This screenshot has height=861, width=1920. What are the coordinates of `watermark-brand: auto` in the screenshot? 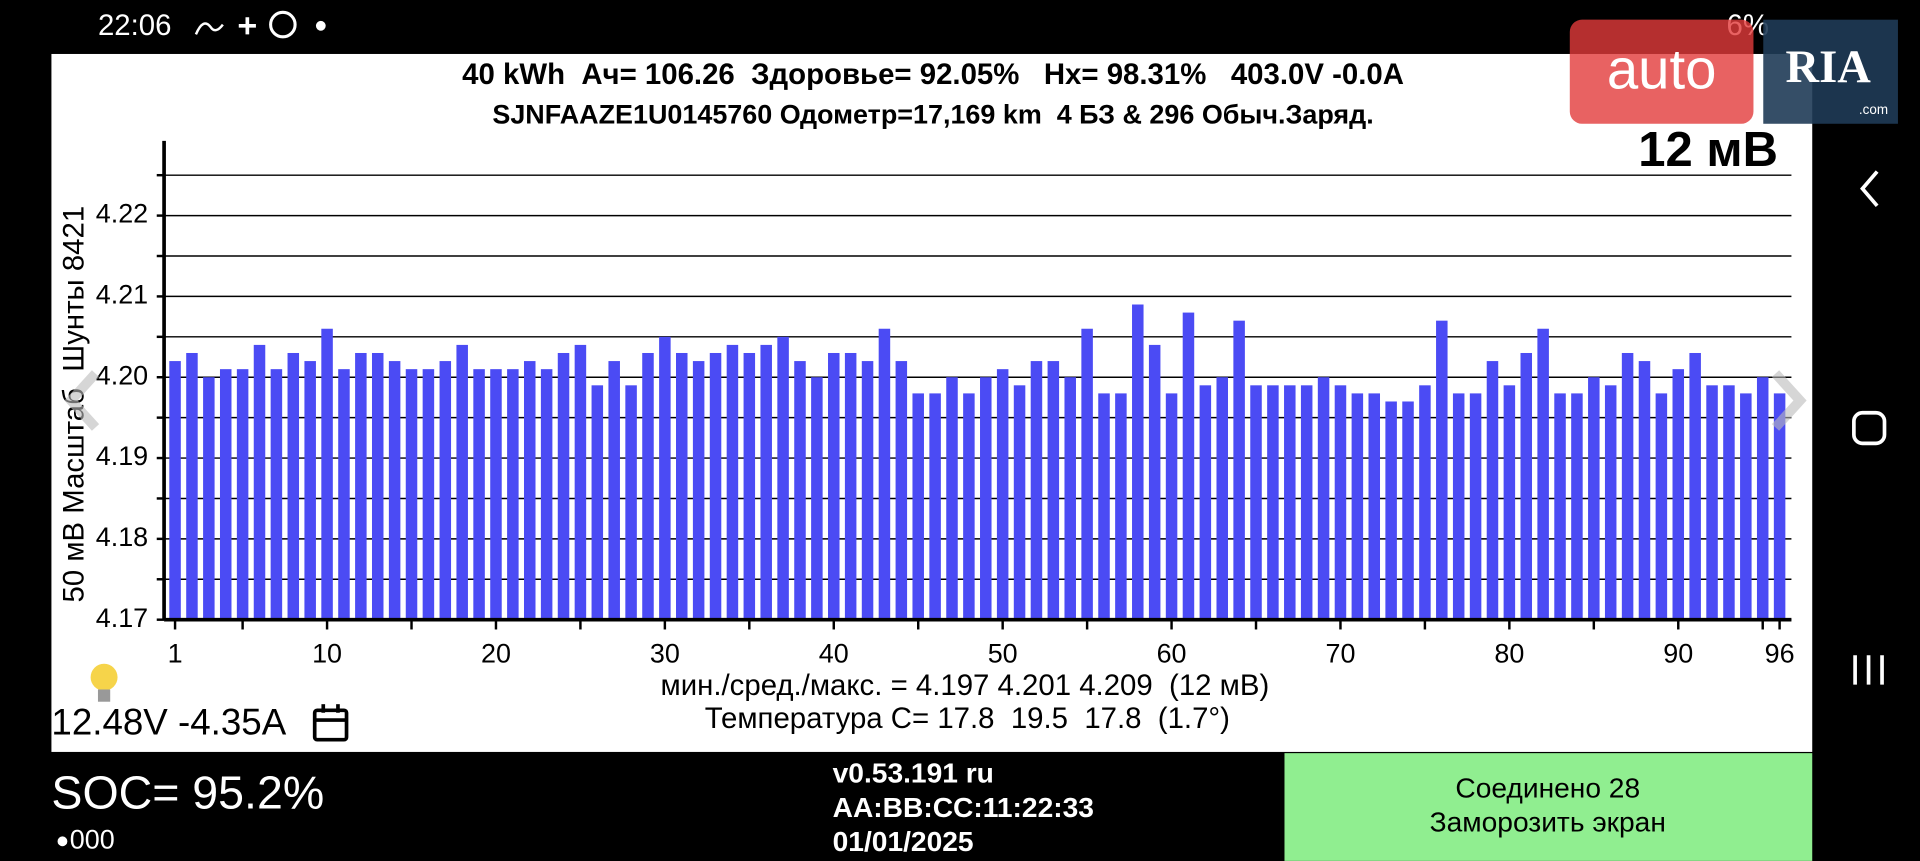 It's located at (1662, 68).